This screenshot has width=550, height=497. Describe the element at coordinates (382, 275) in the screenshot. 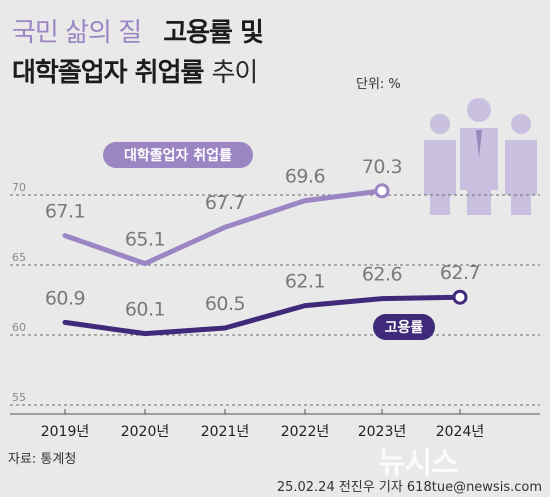

I see `data-label: 62.6` at that location.